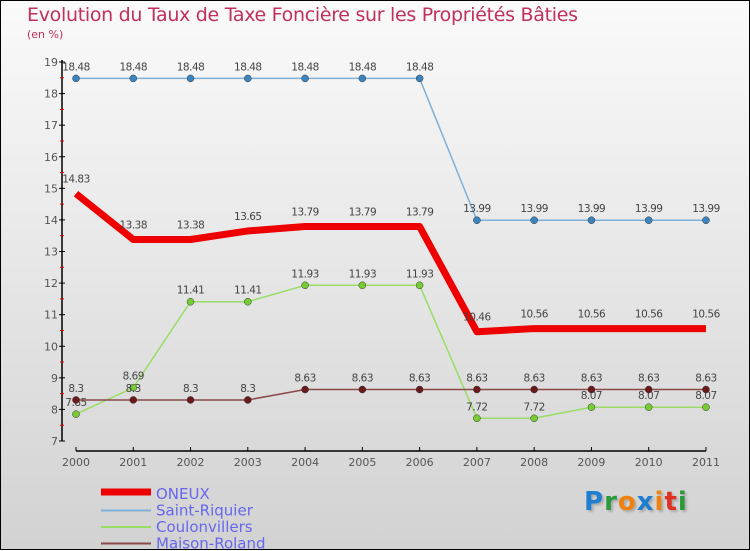 Image resolution: width=750 pixels, height=551 pixels. Describe the element at coordinates (51, 157) in the screenshot. I see `y-tick-label: 16` at that location.